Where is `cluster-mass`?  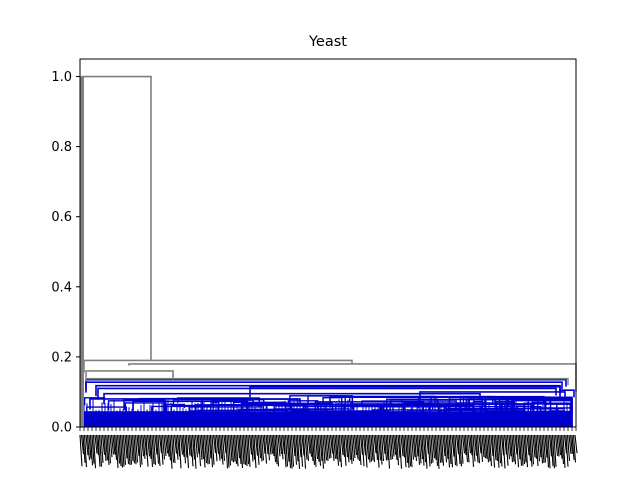
cluster-mass is located at coordinates (328, 419).